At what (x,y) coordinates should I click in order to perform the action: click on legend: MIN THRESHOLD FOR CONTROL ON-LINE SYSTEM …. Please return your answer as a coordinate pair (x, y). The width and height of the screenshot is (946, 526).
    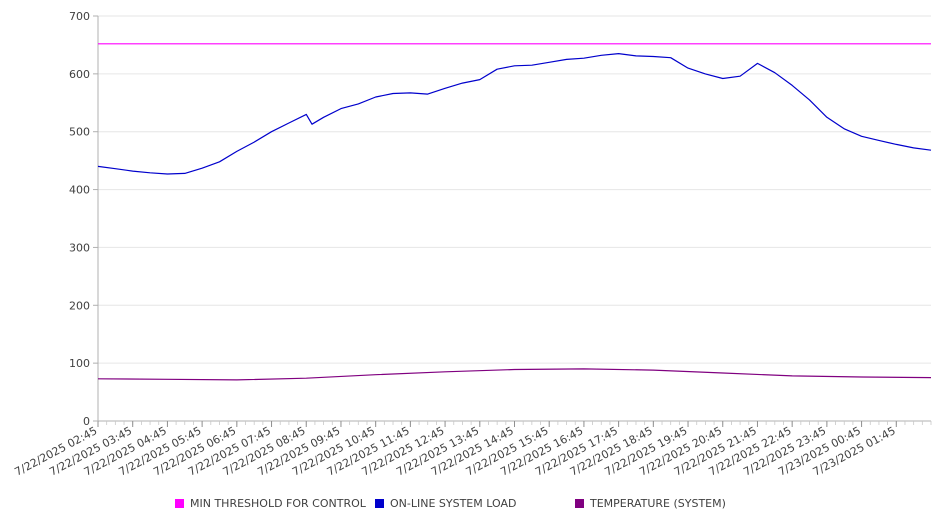
    Looking at the image, I should click on (473, 506).